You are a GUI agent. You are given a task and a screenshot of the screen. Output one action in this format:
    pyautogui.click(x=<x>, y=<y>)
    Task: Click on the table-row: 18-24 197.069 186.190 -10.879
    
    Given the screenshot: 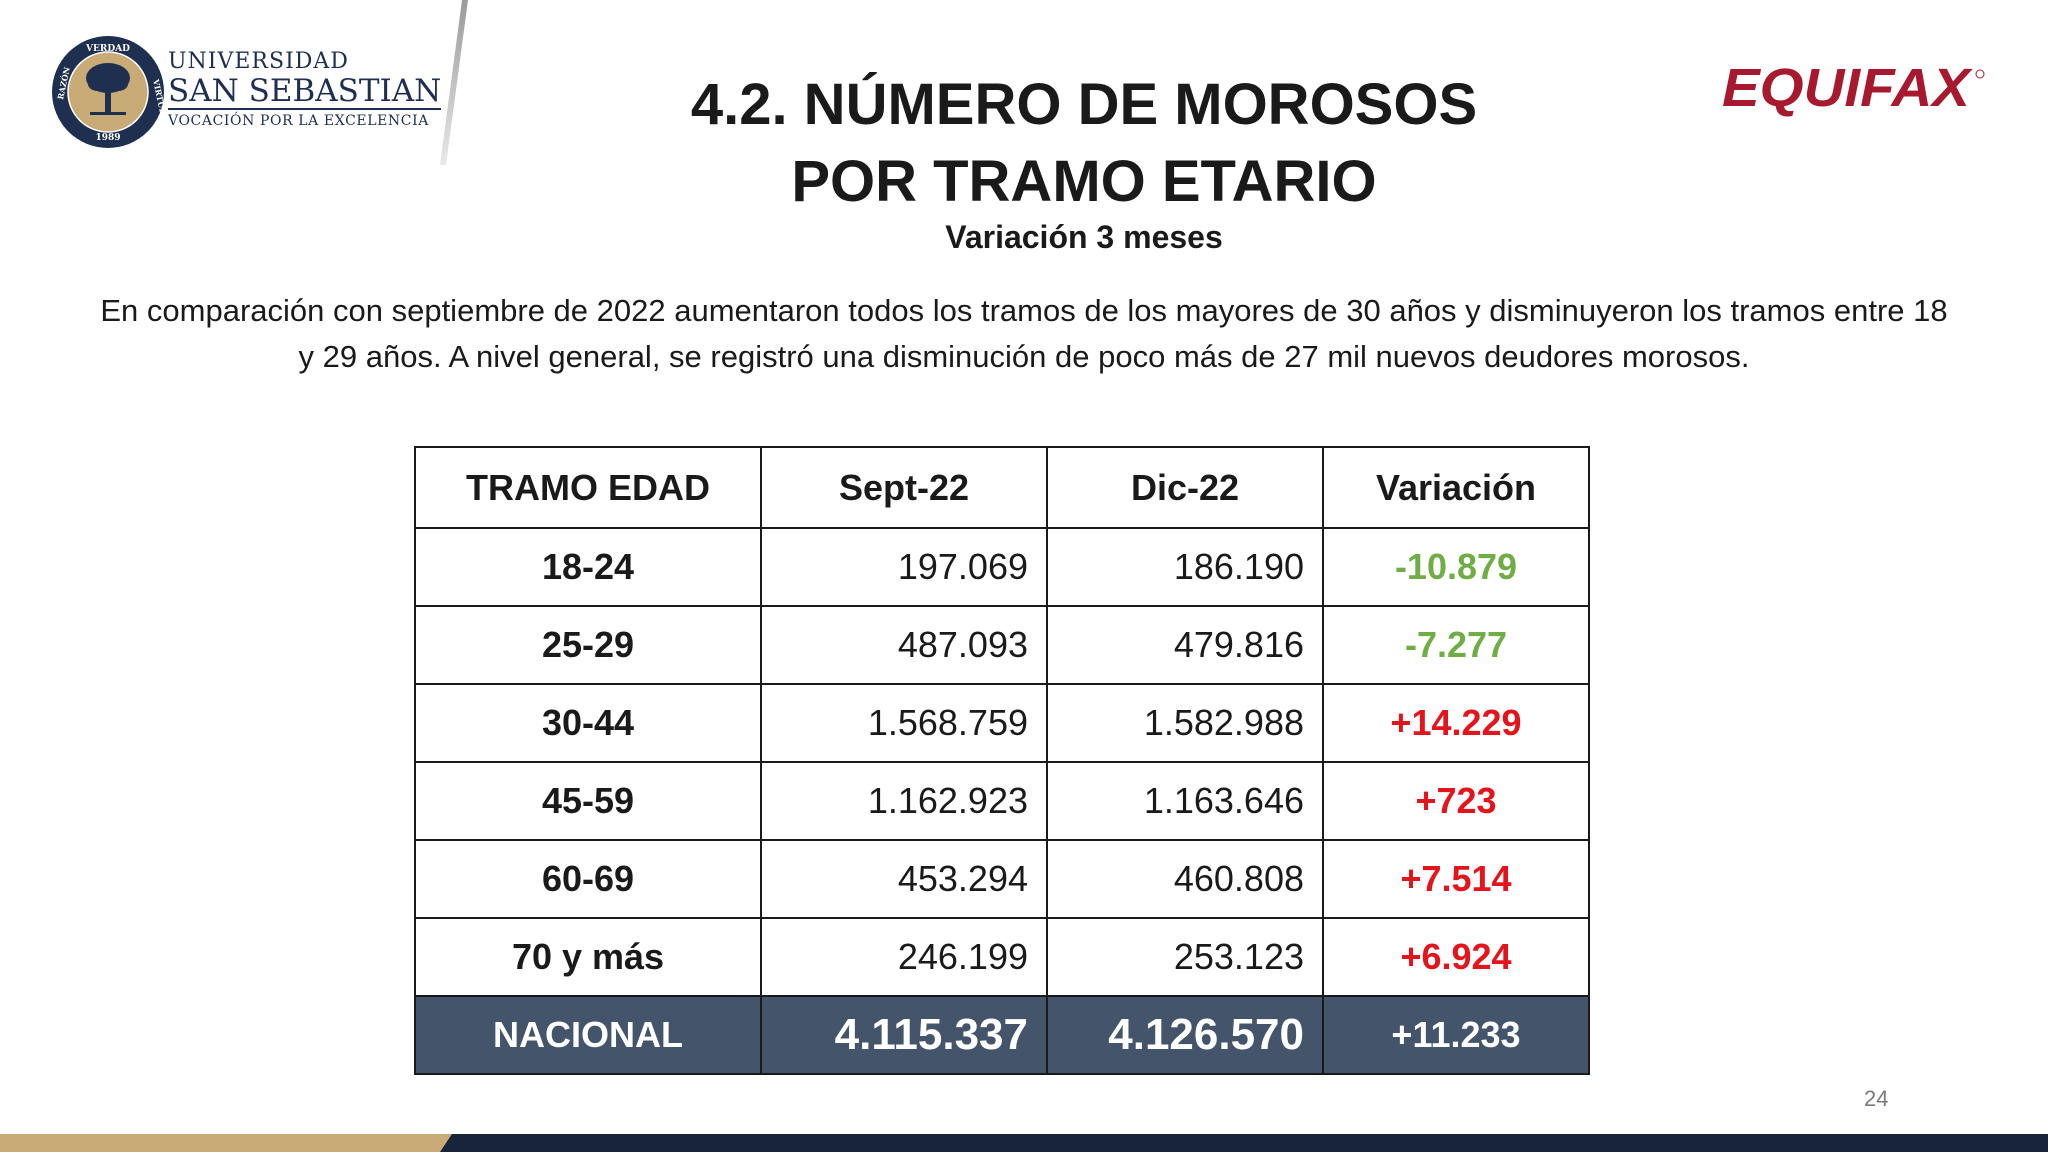 What is the action you would take?
    pyautogui.click(x=1002, y=567)
    